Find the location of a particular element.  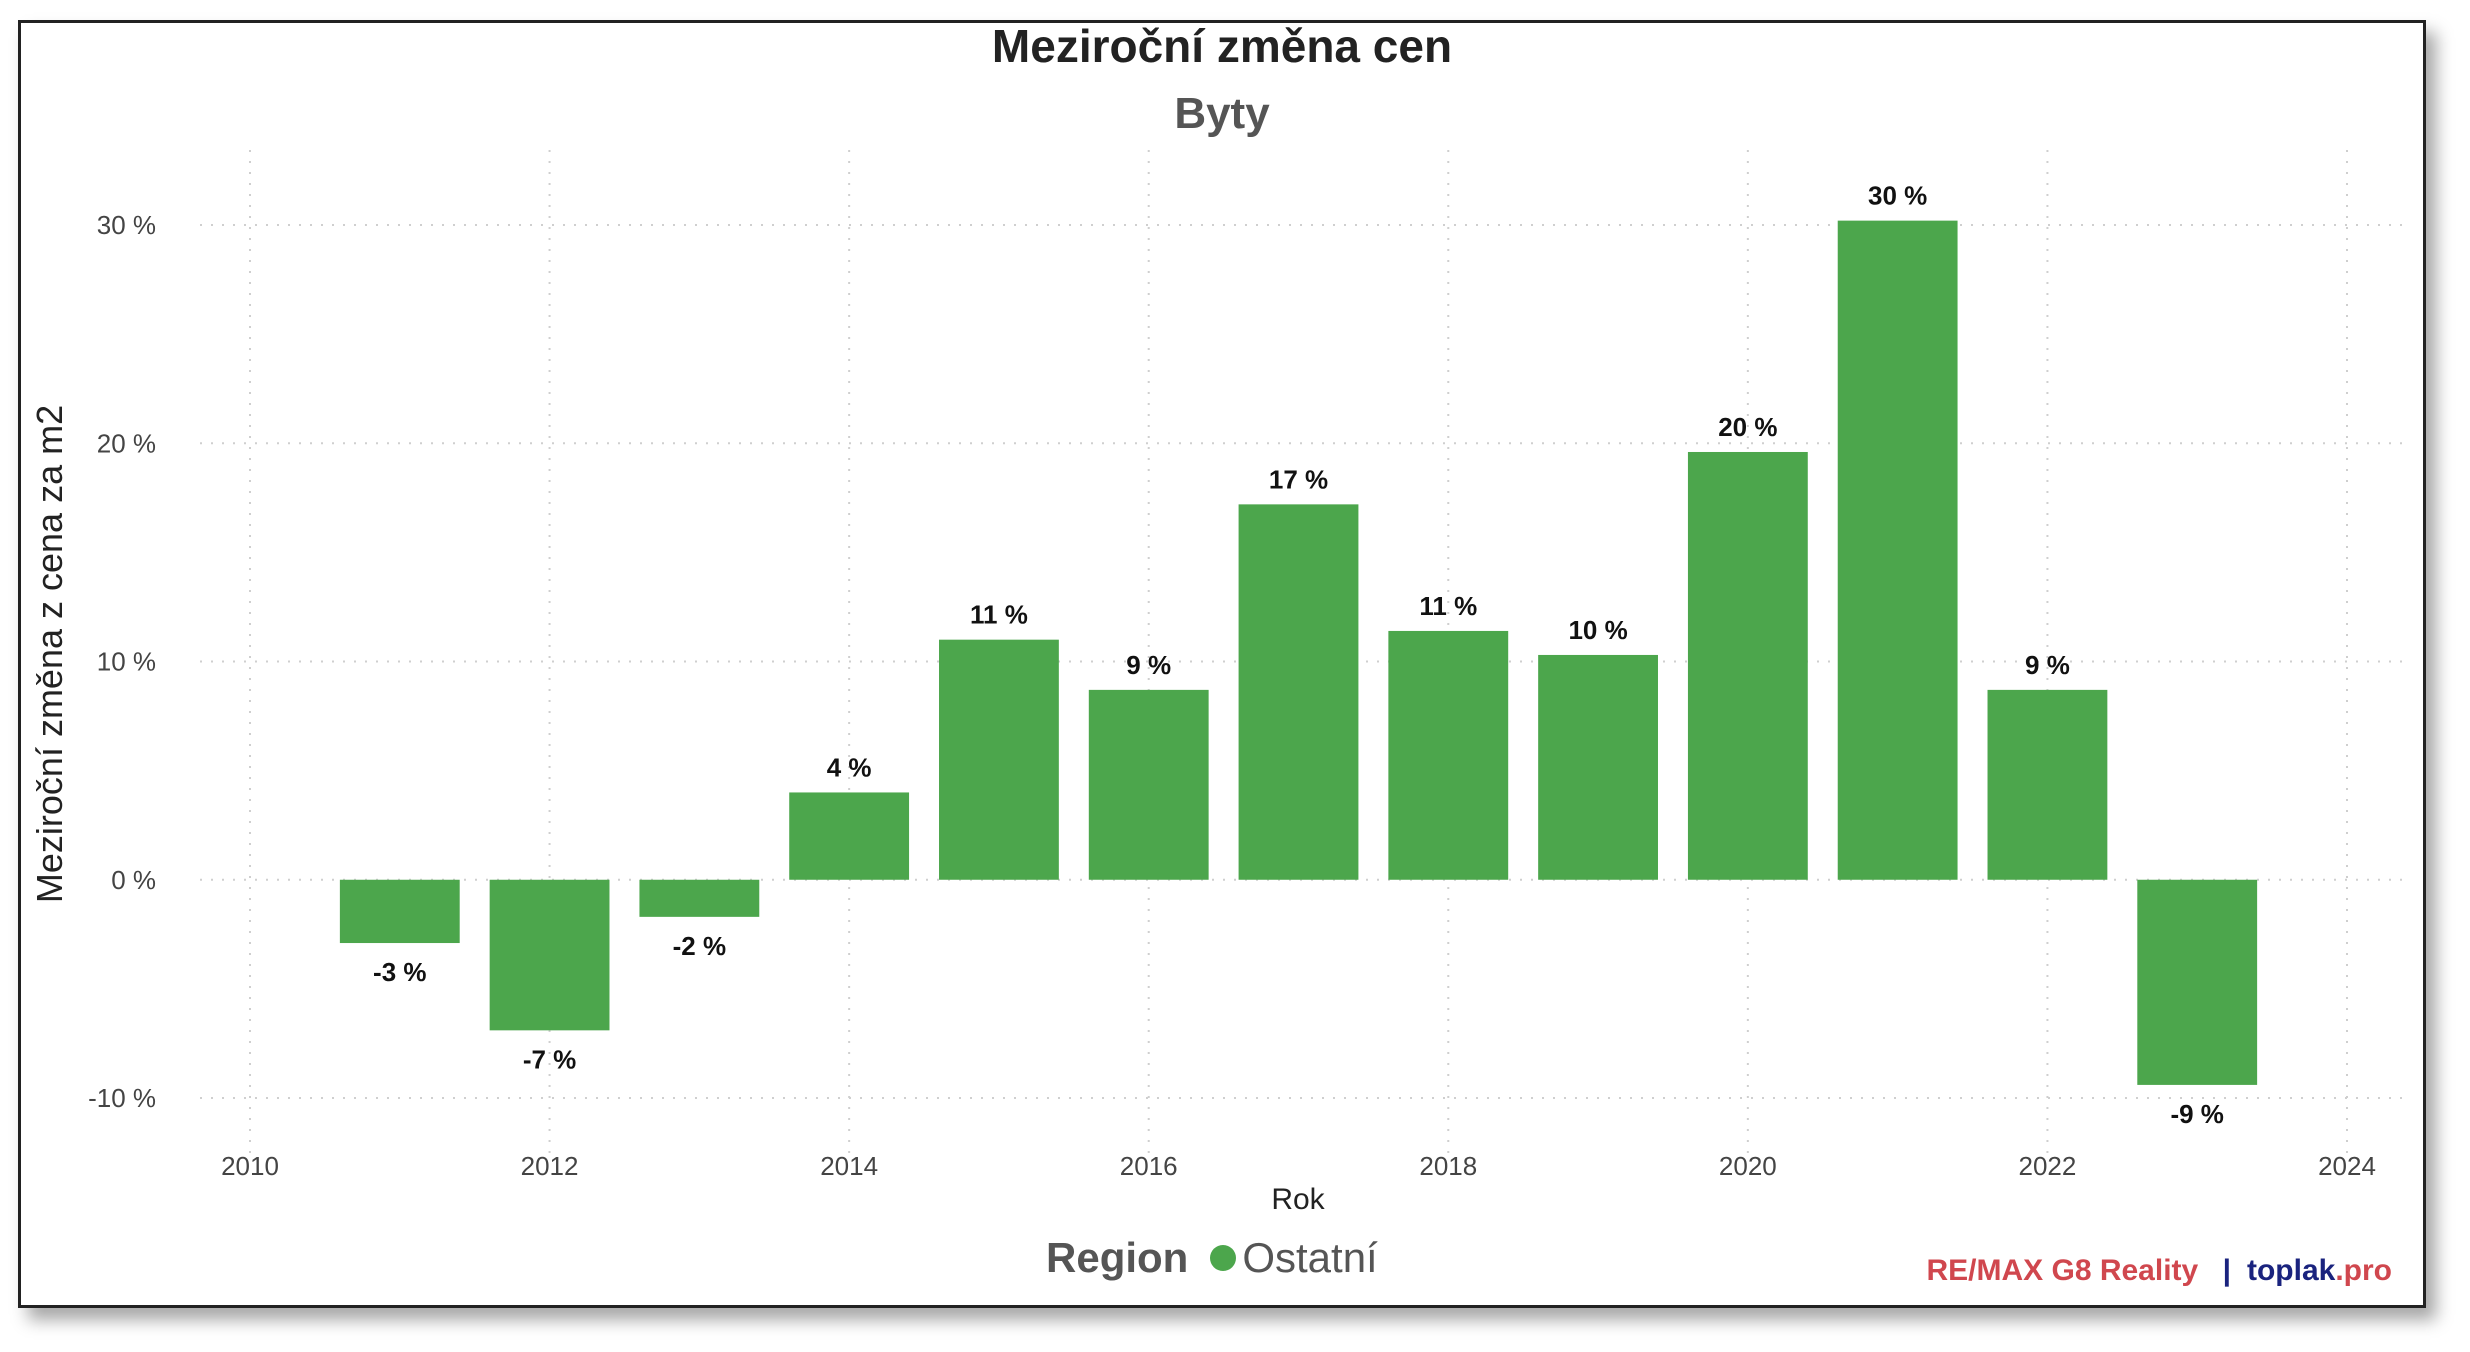

x-tick-label: 2010 is located at coordinates (250, 1166).